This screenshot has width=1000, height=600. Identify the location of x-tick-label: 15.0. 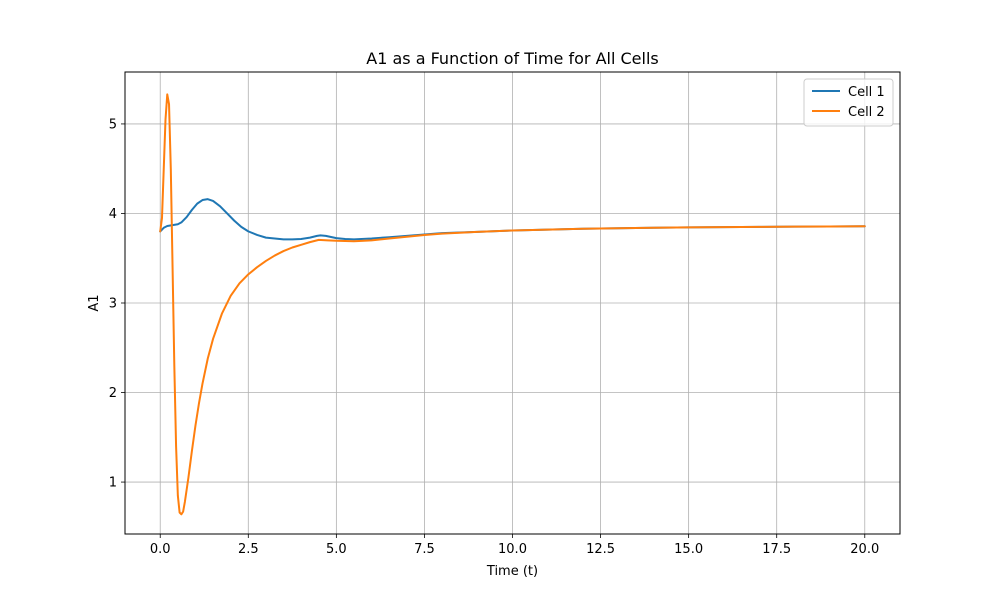
(688, 549).